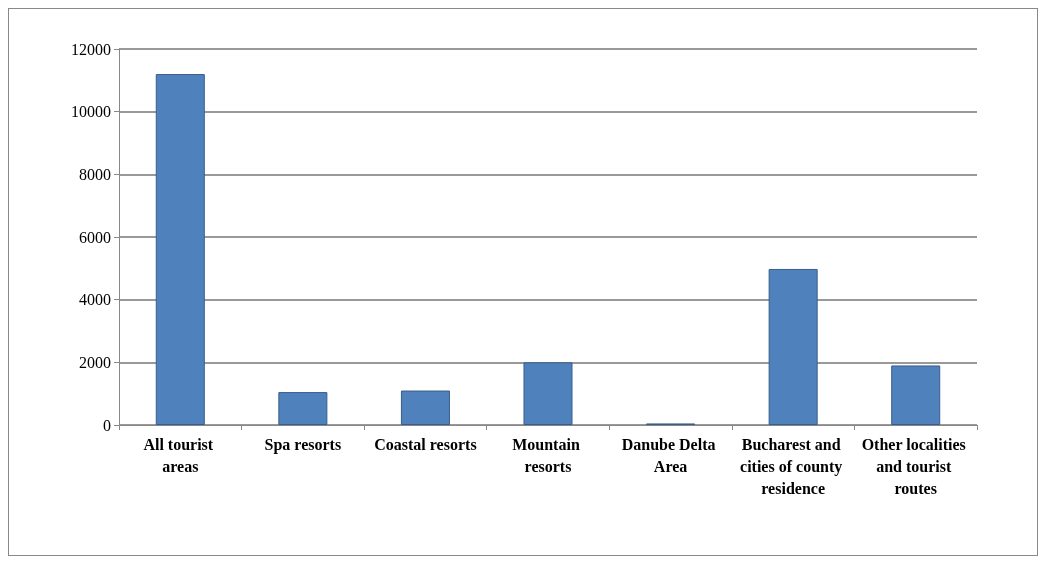 This screenshot has width=1053, height=566. What do you see at coordinates (793, 466) in the screenshot?
I see `x-tick-label: Bucharest and cities of county residence` at bounding box center [793, 466].